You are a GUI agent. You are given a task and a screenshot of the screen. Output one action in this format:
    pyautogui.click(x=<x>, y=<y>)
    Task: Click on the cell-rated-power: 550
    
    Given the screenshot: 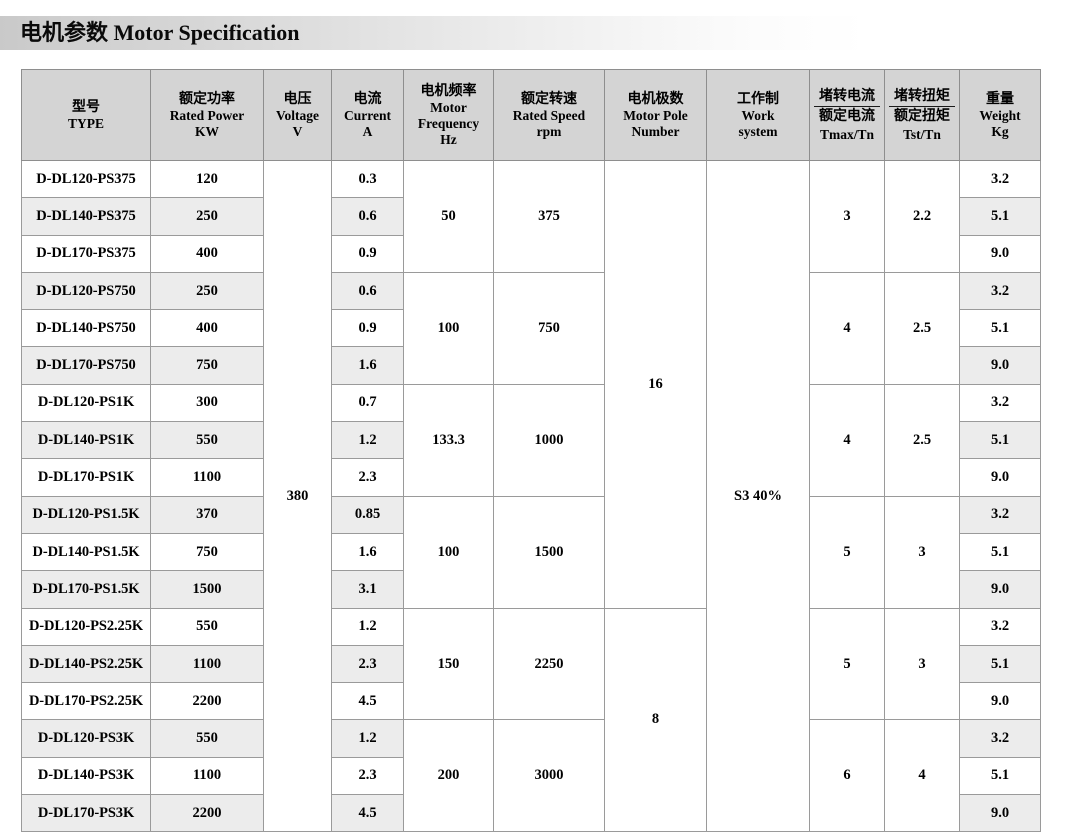 What is the action you would take?
    pyautogui.click(x=207, y=626)
    